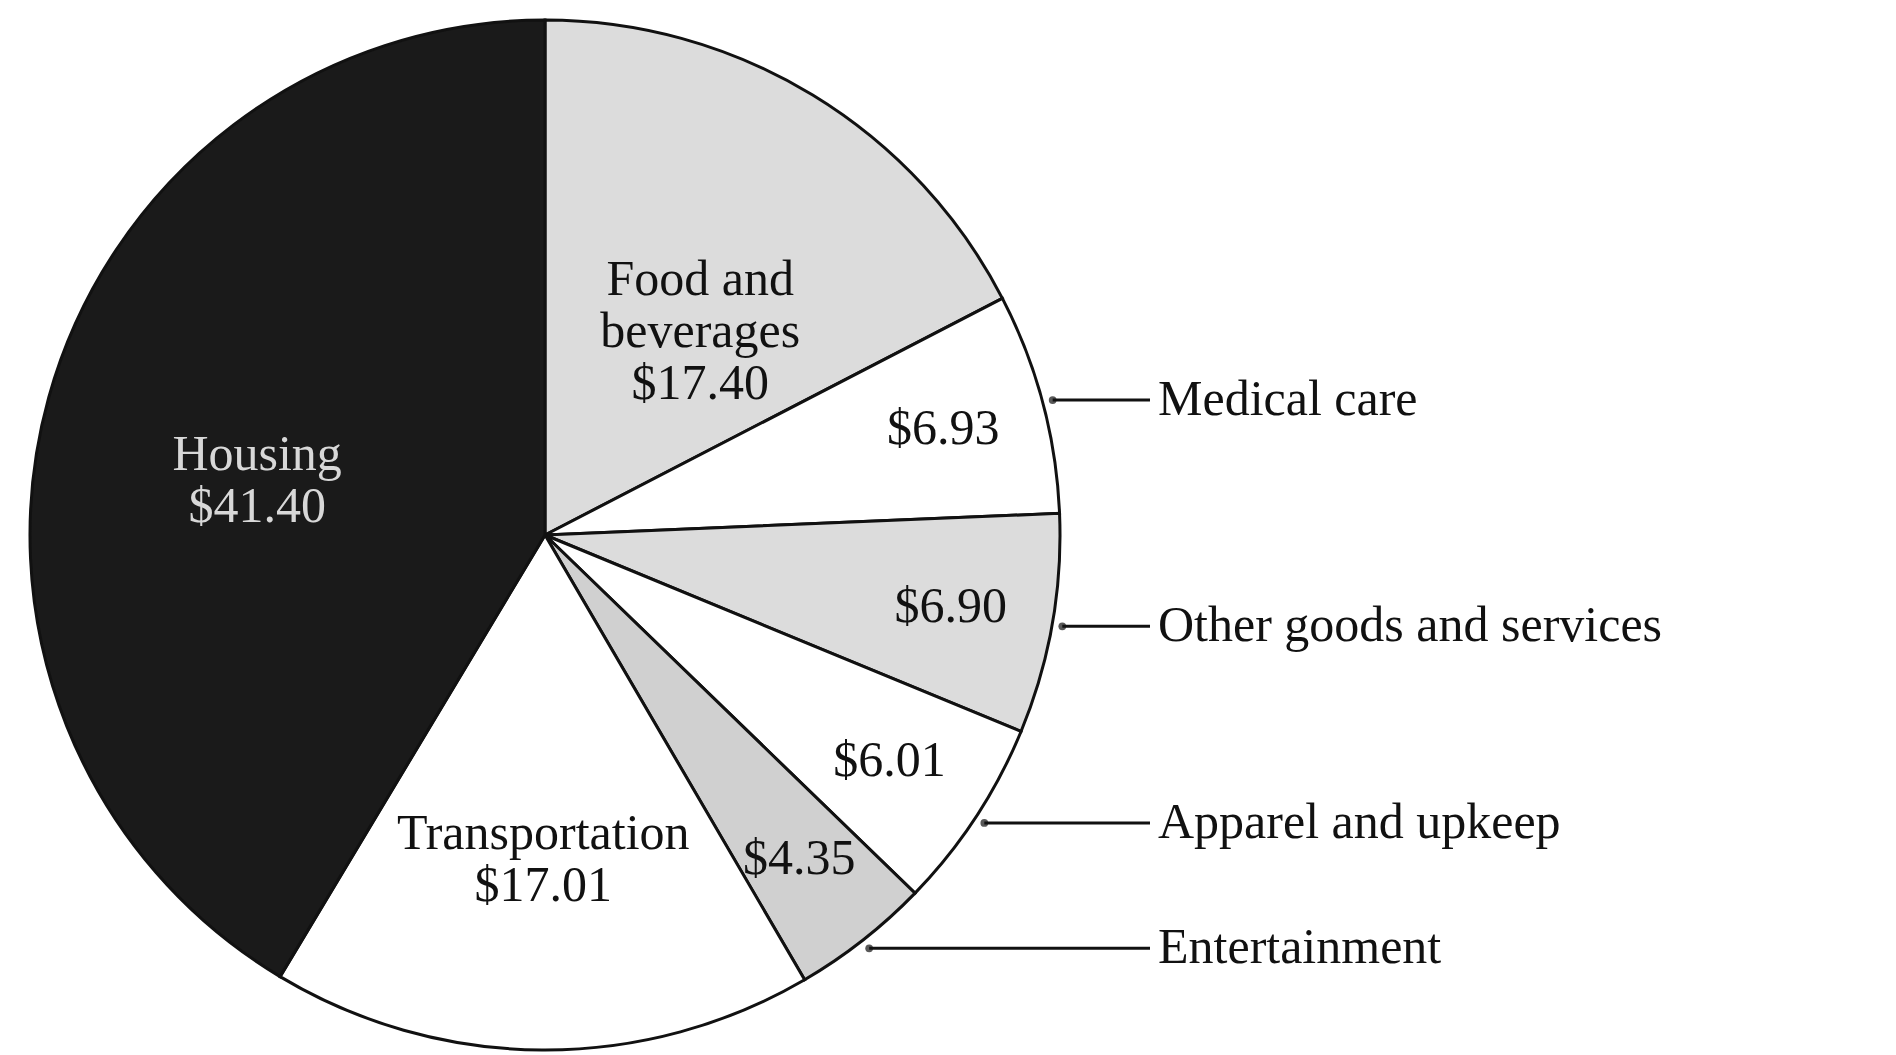  Describe the element at coordinates (943, 427) in the screenshot. I see `data-label: $6.93` at that location.